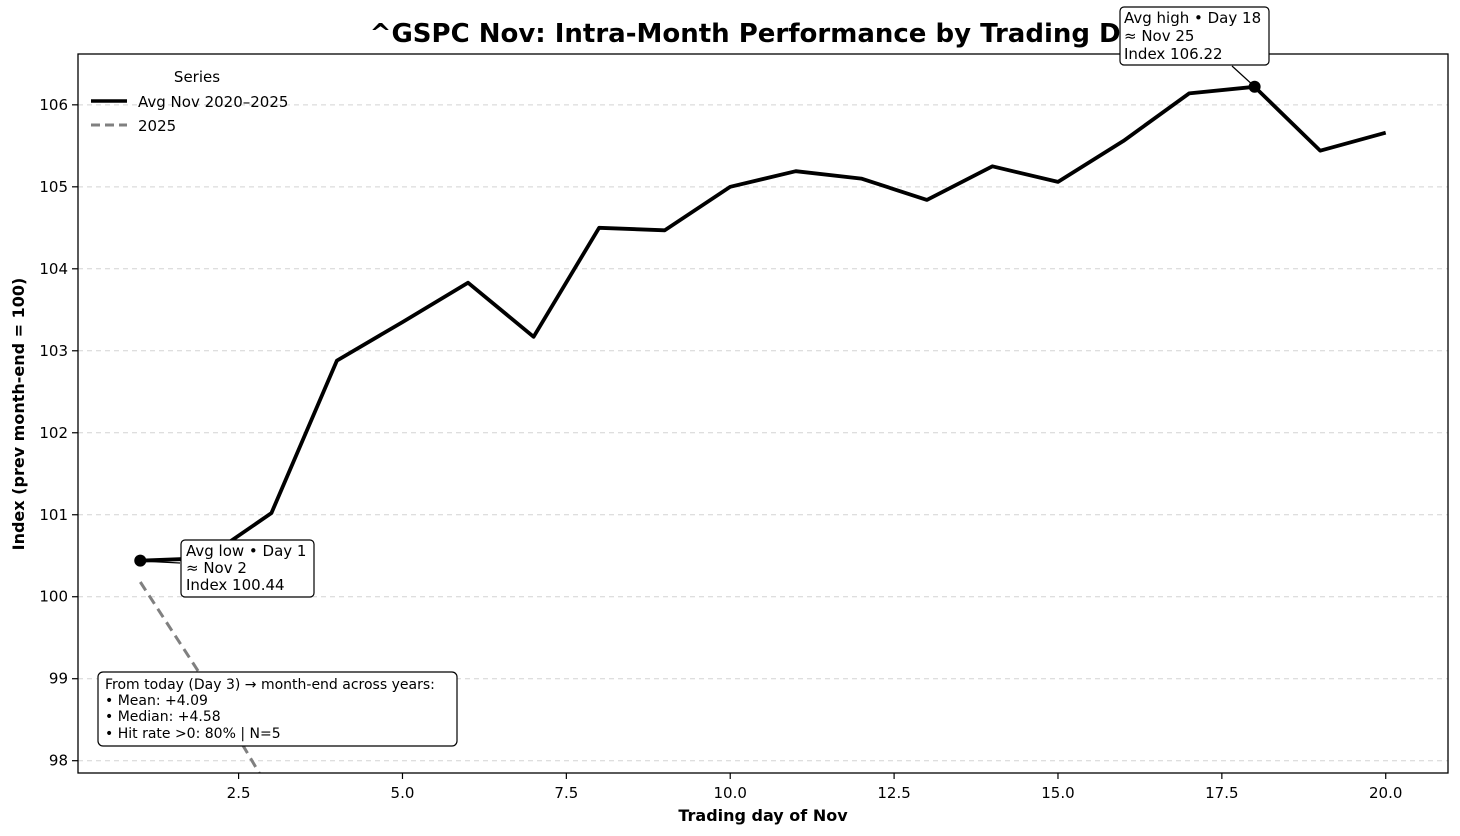 This screenshot has width=1460, height=836. I want to click on y-tick-label: 100, so click(53, 597).